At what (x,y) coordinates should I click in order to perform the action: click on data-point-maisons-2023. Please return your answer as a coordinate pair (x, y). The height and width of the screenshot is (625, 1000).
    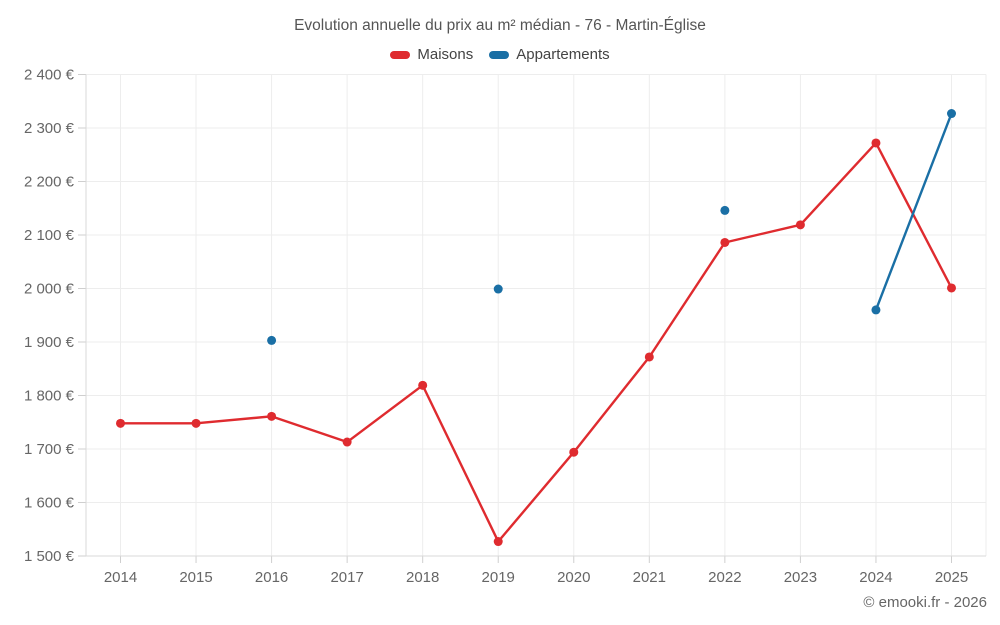
    Looking at the image, I should click on (800, 225).